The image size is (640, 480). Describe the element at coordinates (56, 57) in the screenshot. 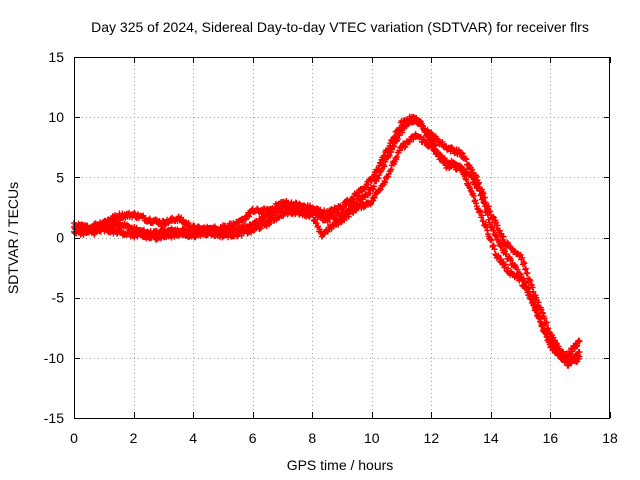

I see `y-tick-label: 15` at that location.